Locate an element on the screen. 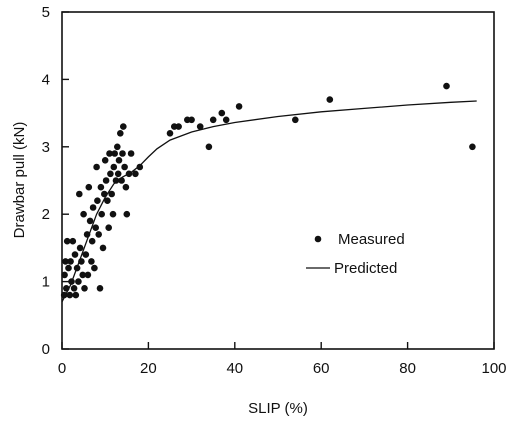  x-tick-label: 20 is located at coordinates (148, 368).